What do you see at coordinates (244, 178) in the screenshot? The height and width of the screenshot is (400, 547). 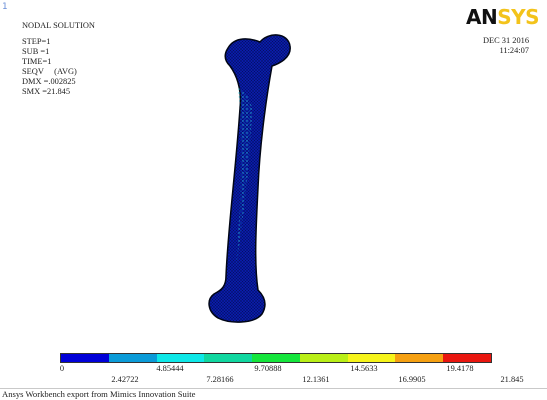 I see `femur-stress-overlay` at bounding box center [244, 178].